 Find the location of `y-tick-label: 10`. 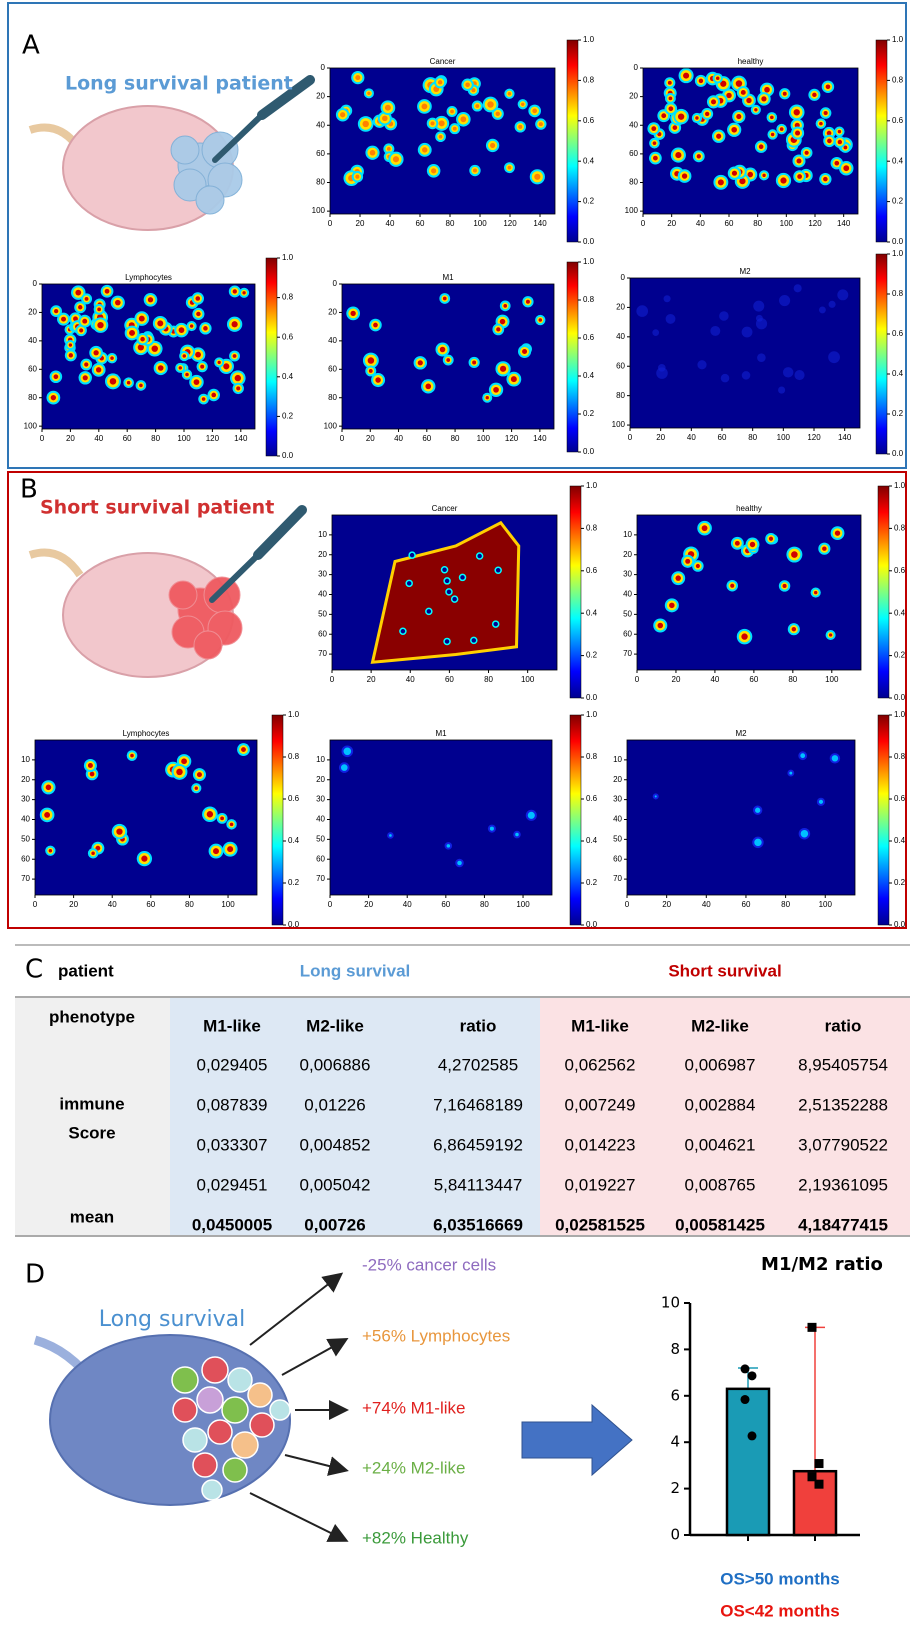

y-tick-label: 10 is located at coordinates (322, 534).